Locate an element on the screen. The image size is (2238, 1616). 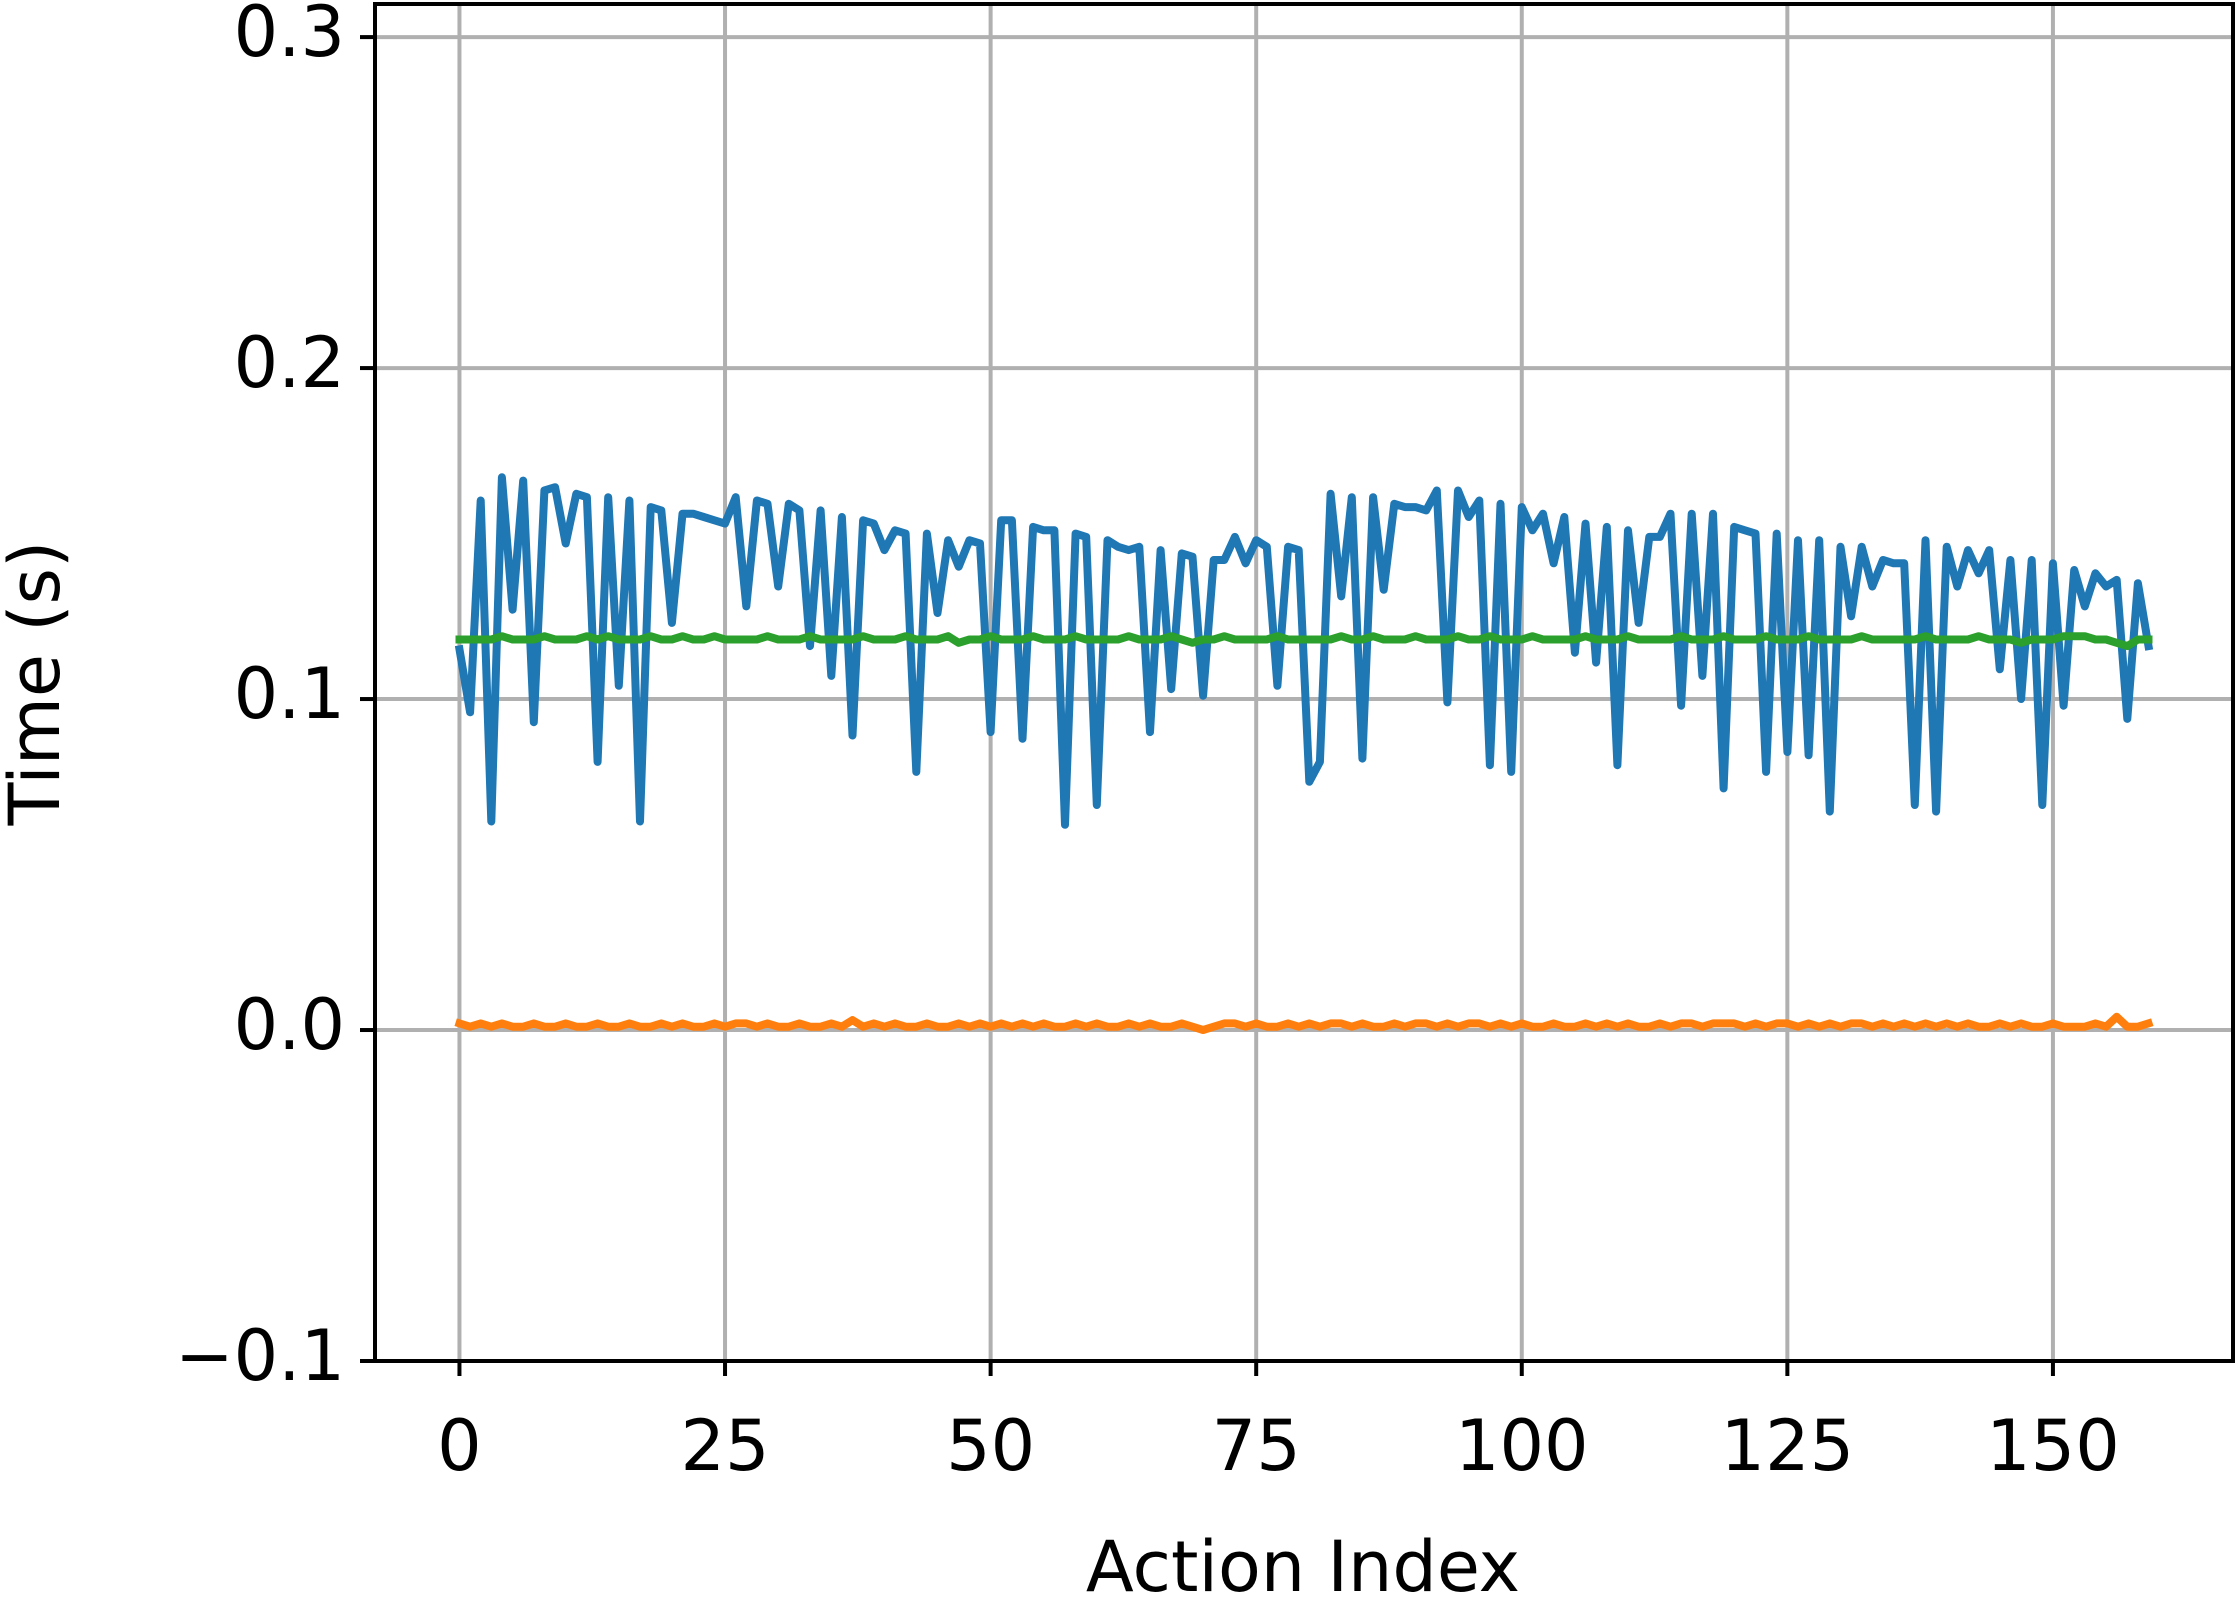
x-tick-label: 125 is located at coordinates (1788, 1446).